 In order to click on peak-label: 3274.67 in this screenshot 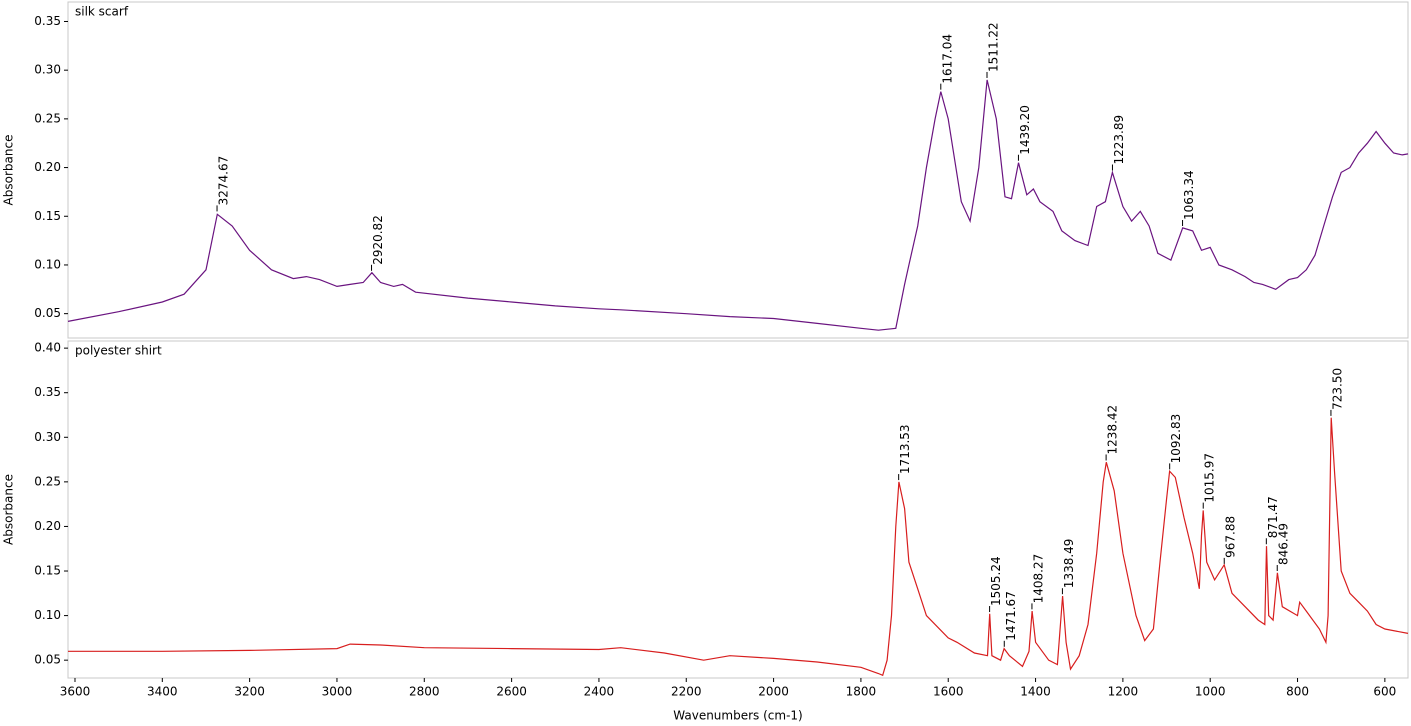, I will do `click(224, 181)`.